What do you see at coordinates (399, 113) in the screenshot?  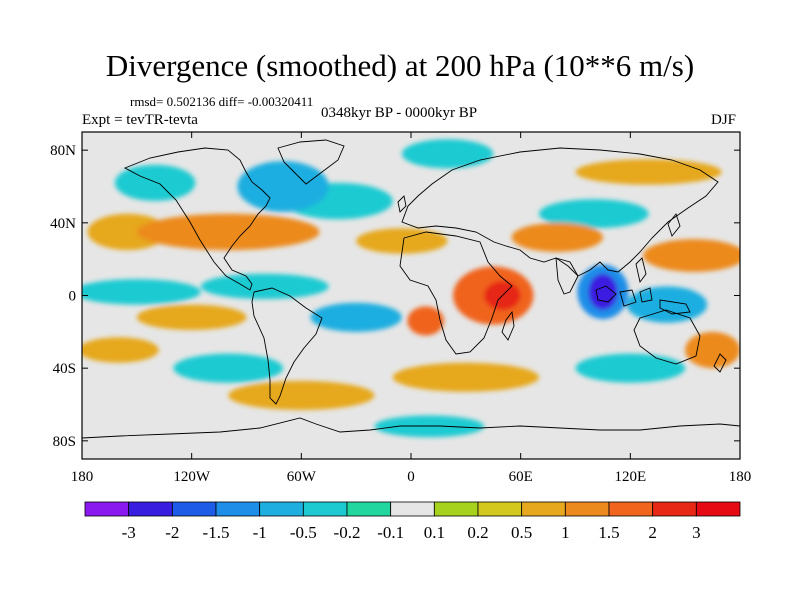 I see `period-label: 0348kyr BP - 0000kyr BP` at bounding box center [399, 113].